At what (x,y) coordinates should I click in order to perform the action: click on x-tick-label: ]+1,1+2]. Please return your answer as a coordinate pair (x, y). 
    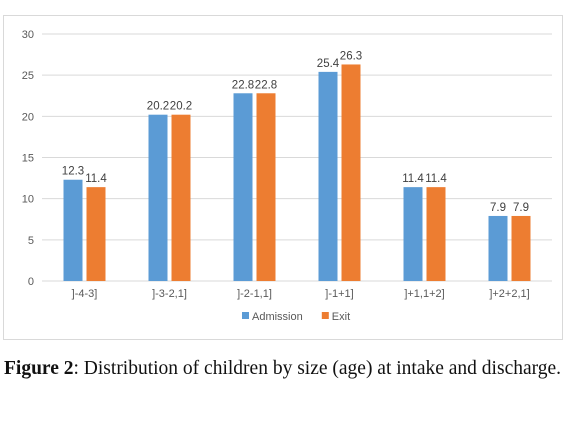
    Looking at the image, I should click on (424, 294).